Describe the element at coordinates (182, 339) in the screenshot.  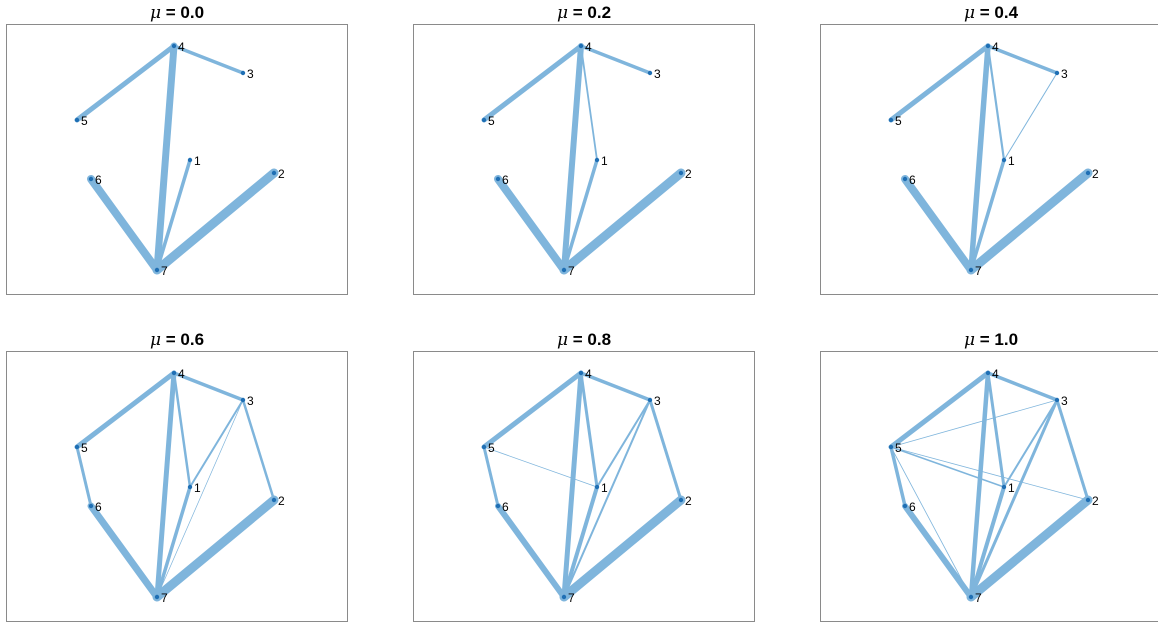
I see `mu-value: = 0.6` at that location.